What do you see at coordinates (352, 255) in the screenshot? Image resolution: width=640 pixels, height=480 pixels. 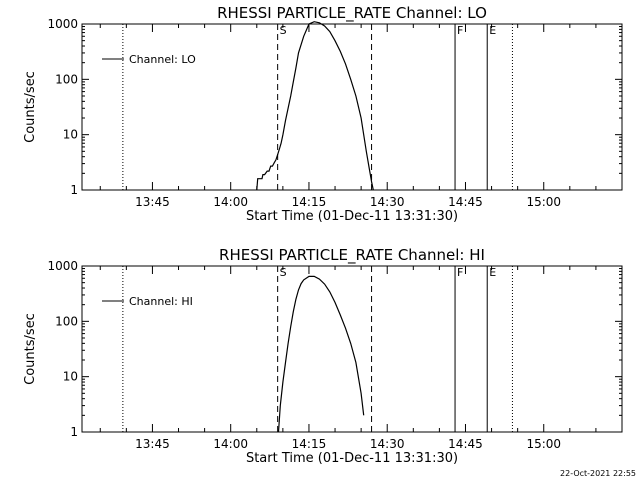 I see `chart-title: RHESSI PARTICLE_RATE Channel: HI` at bounding box center [352, 255].